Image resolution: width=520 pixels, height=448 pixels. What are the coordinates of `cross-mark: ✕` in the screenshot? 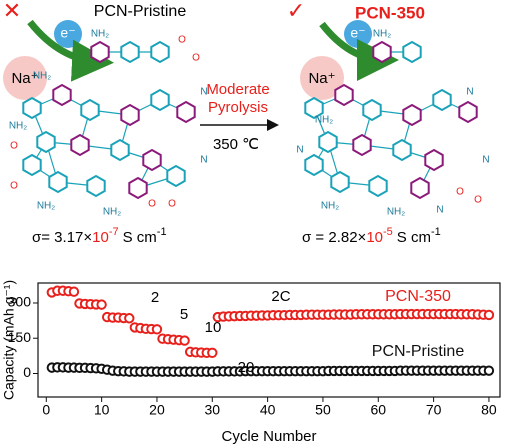 It's located at (12, 11).